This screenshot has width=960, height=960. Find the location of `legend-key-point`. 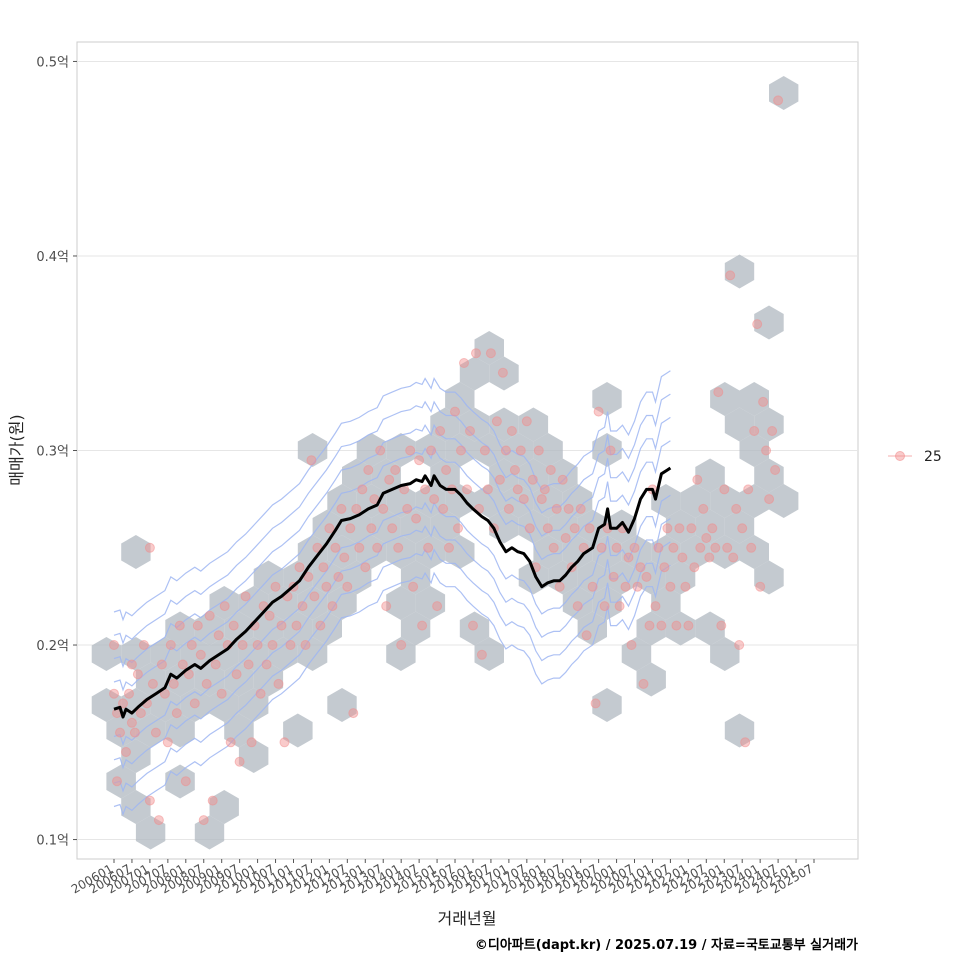

legend-key-point is located at coordinates (900, 456).